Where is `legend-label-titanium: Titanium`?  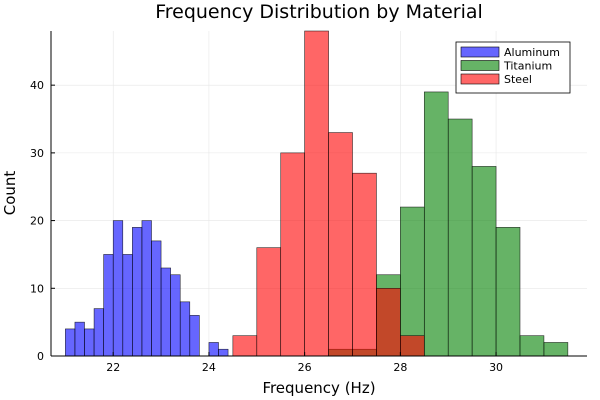
legend-label-titanium: Titanium is located at coordinates (527, 66).